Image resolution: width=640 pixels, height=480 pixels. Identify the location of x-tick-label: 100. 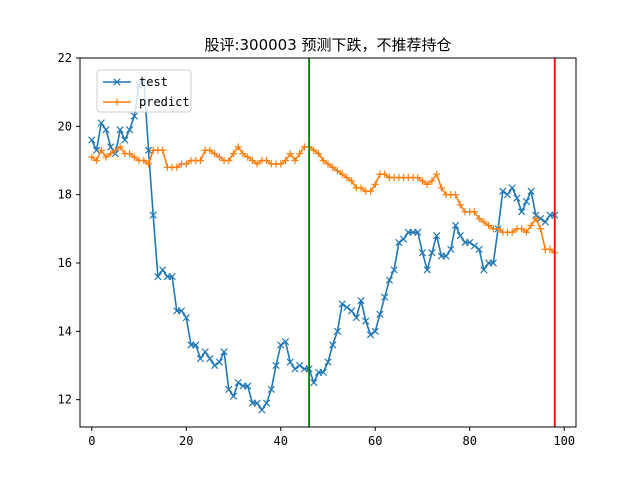
(564, 441).